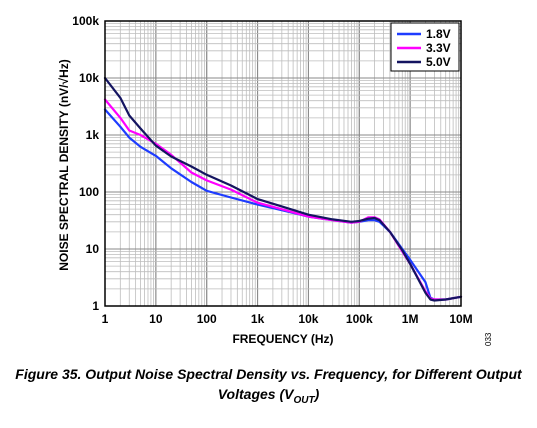 Image resolution: width=537 pixels, height=428 pixels. What do you see at coordinates (304, 400) in the screenshot?
I see `caption-subscript: OUT` at bounding box center [304, 400].